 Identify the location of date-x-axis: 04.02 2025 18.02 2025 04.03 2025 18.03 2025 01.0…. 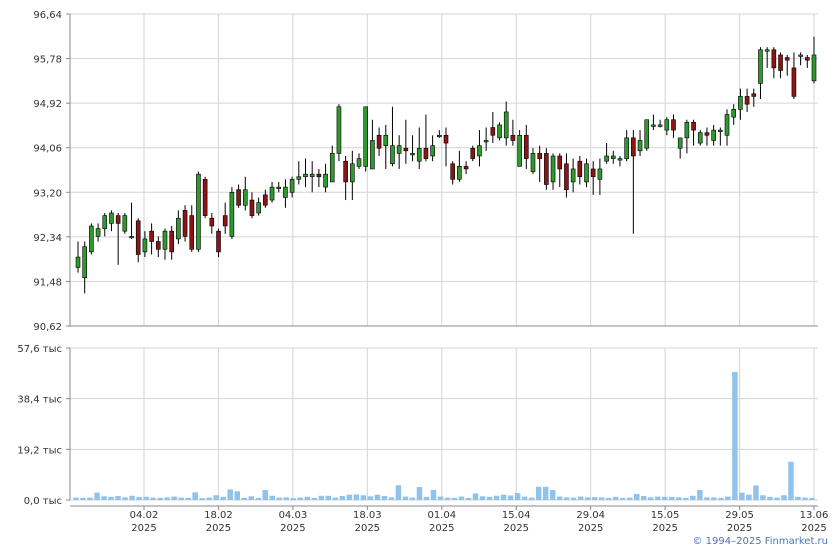
(449, 519).